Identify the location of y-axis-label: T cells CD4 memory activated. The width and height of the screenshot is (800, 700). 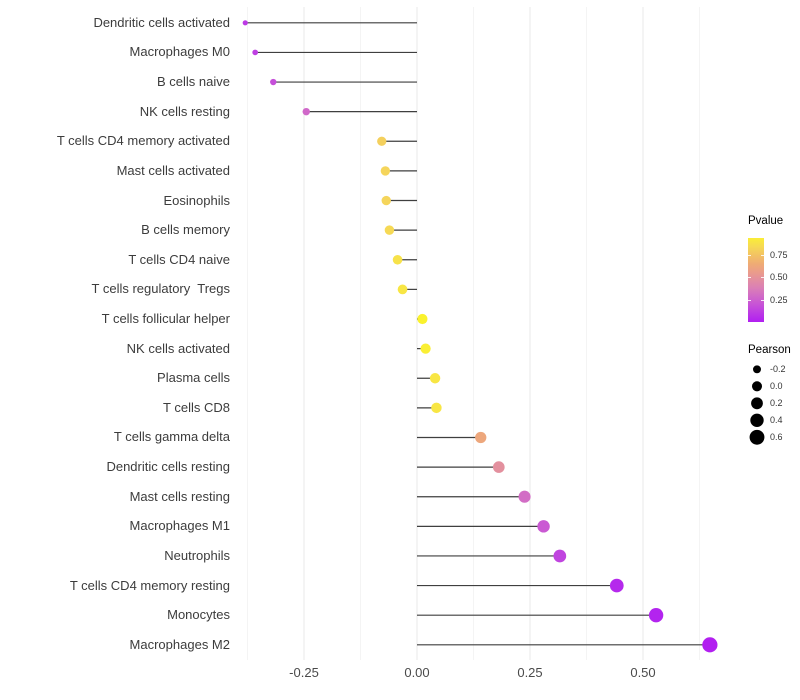
(143, 141).